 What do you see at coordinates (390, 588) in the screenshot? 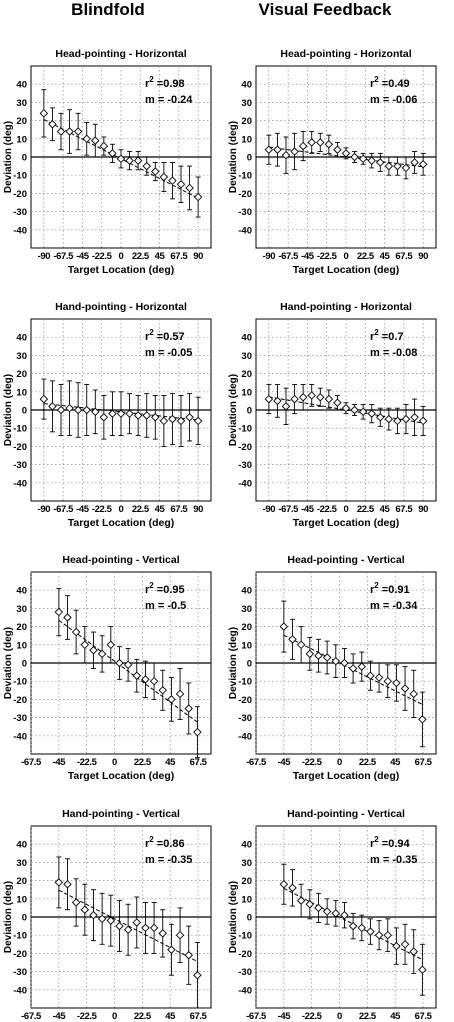
I see `r-squared-annotation: r2 =0.91` at bounding box center [390, 588].